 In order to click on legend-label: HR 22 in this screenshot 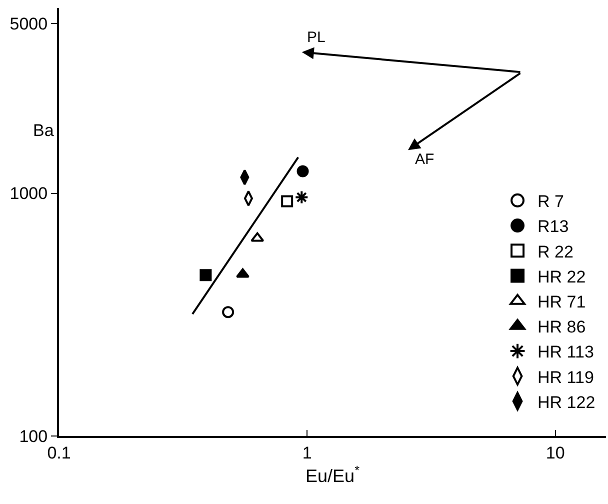, I will do `click(562, 276)`.